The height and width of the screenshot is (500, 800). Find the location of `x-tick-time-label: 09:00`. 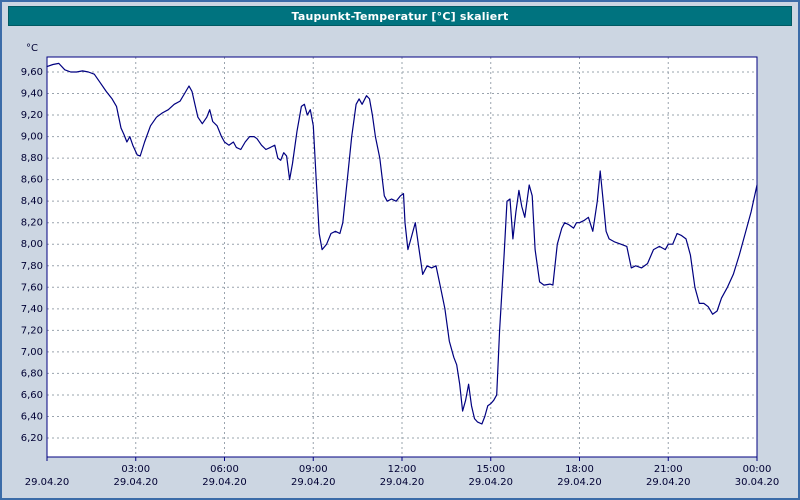

x-tick-time-label: 09:00 is located at coordinates (313, 469).